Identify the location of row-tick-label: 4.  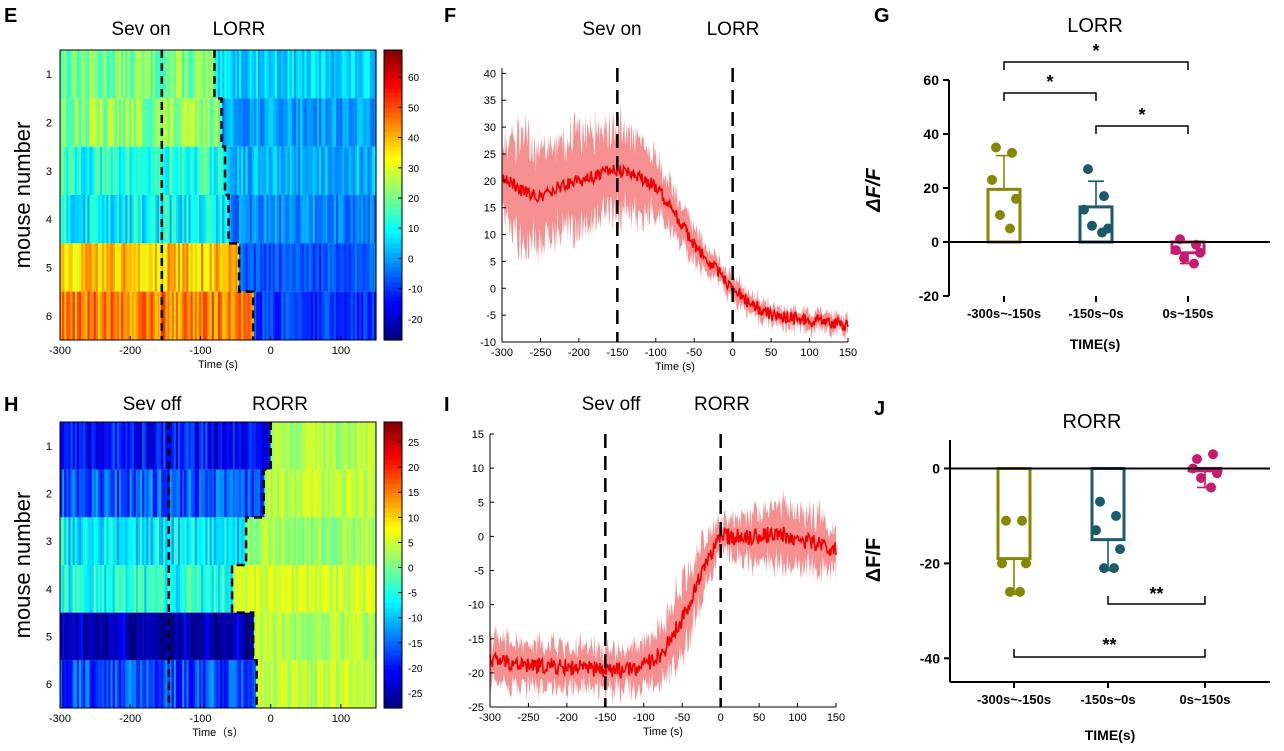
(49, 220).